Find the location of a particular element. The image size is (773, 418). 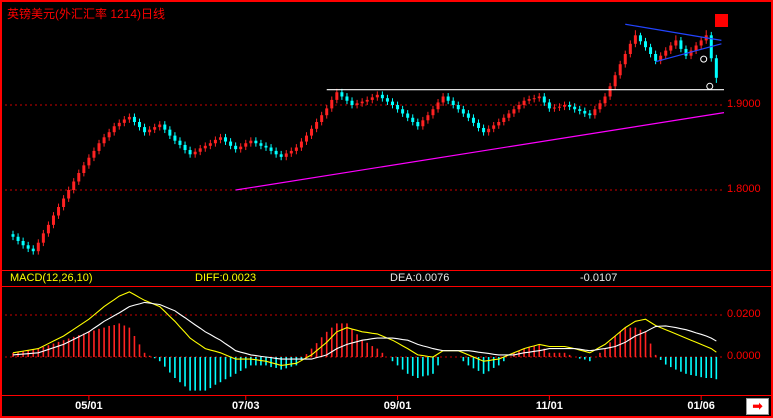

date-label: 11/01 is located at coordinates (549, 406).